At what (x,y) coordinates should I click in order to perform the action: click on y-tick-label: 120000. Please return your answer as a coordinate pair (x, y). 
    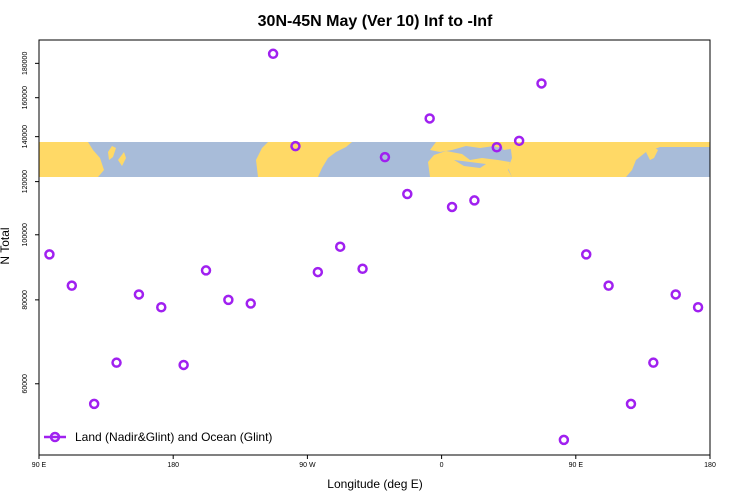
    Looking at the image, I should click on (25, 181).